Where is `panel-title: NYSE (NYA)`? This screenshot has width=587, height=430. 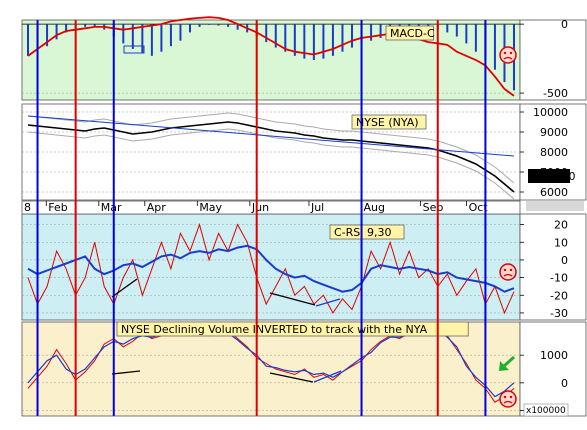 panel-title: NYSE (NYA) is located at coordinates (387, 122).